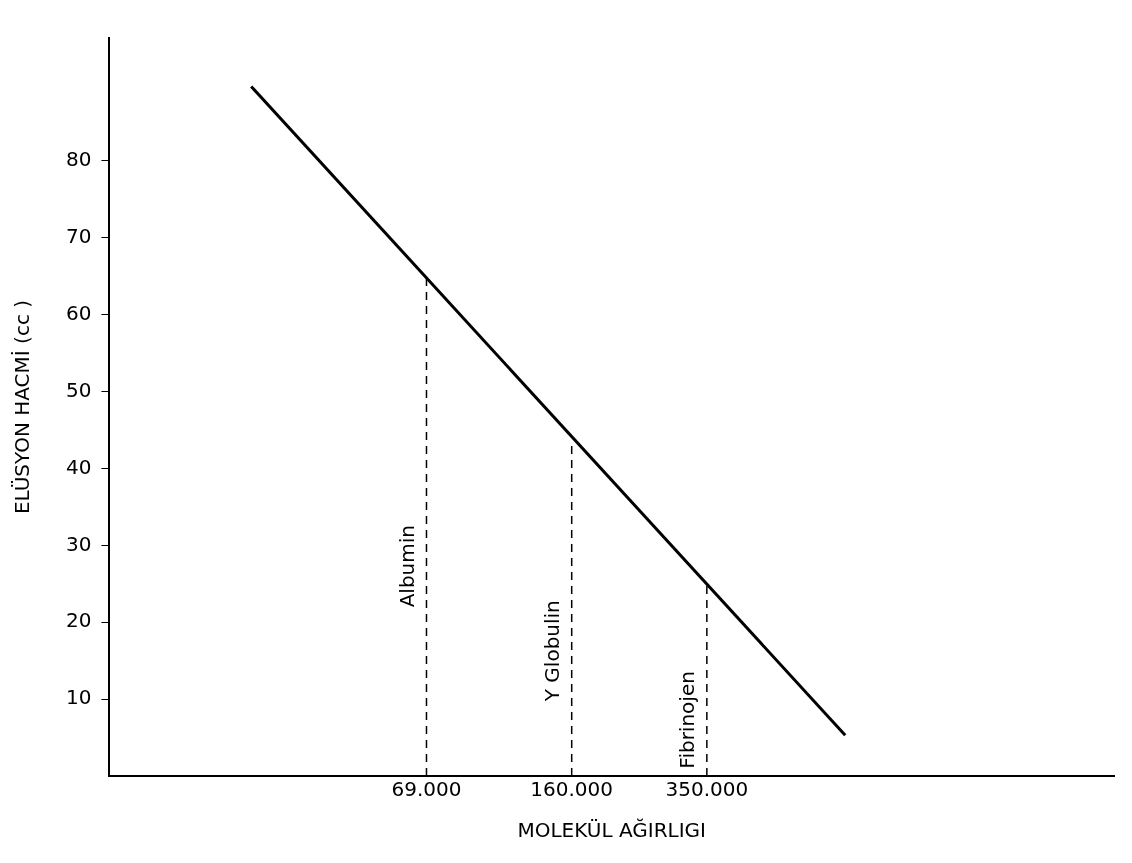  Describe the element at coordinates (406, 566) in the screenshot. I see `text: Albumin` at that location.